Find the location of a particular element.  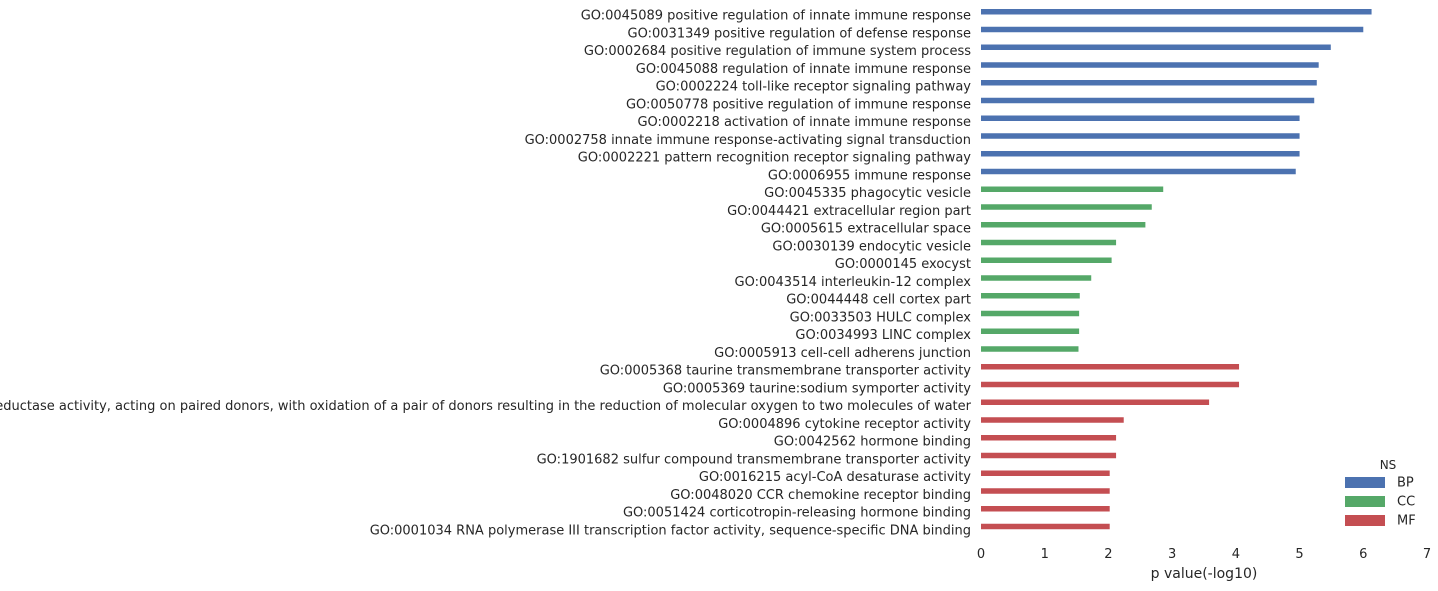

x-axis: 0 1 2 3 4 5 6 7 is located at coordinates (1204, 554).